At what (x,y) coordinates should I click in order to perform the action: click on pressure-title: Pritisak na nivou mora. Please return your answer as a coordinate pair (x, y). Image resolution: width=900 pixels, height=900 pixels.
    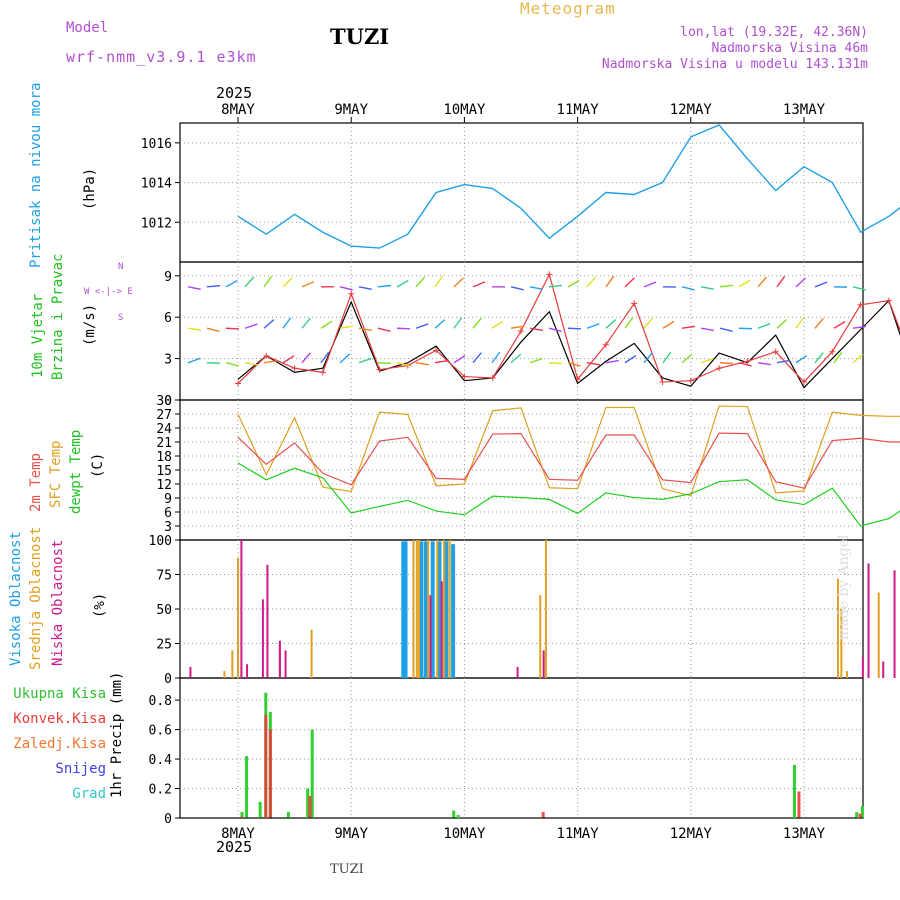
    Looking at the image, I should click on (36, 175).